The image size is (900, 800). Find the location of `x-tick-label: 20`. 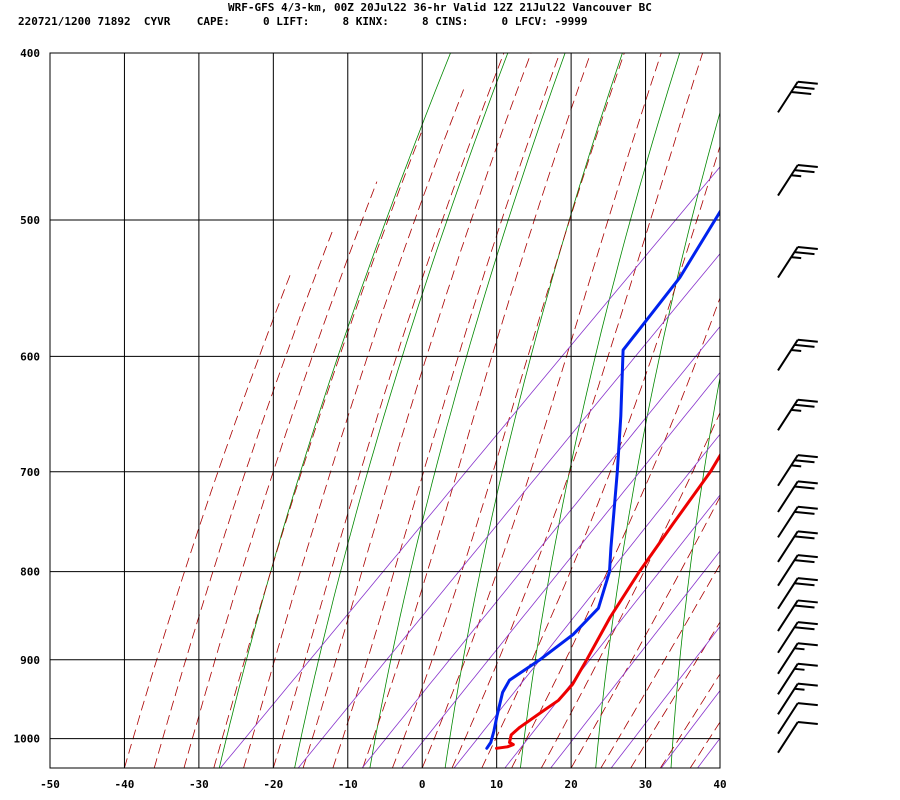

x-tick-label: 20 is located at coordinates (570, 784).